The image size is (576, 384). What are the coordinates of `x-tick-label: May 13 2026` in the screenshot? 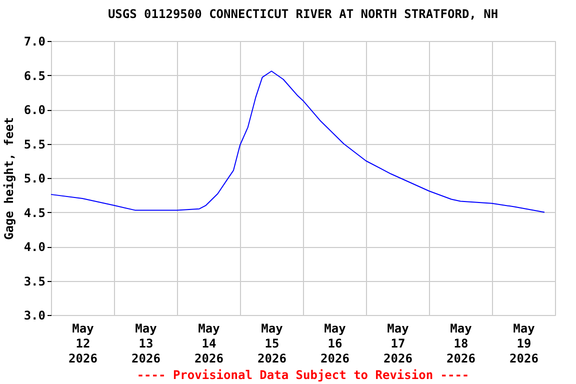 It's located at (146, 344).